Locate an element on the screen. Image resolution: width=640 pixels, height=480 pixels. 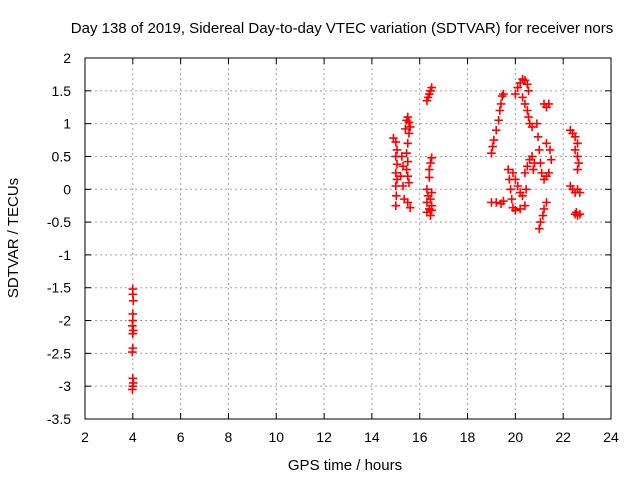
x-tick-label: 12 is located at coordinates (324, 437).